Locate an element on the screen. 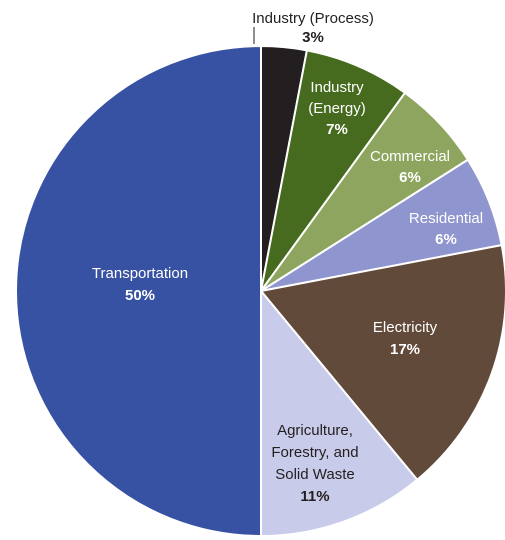  slice-label-transportation: Transportation 50% is located at coordinates (140, 284).